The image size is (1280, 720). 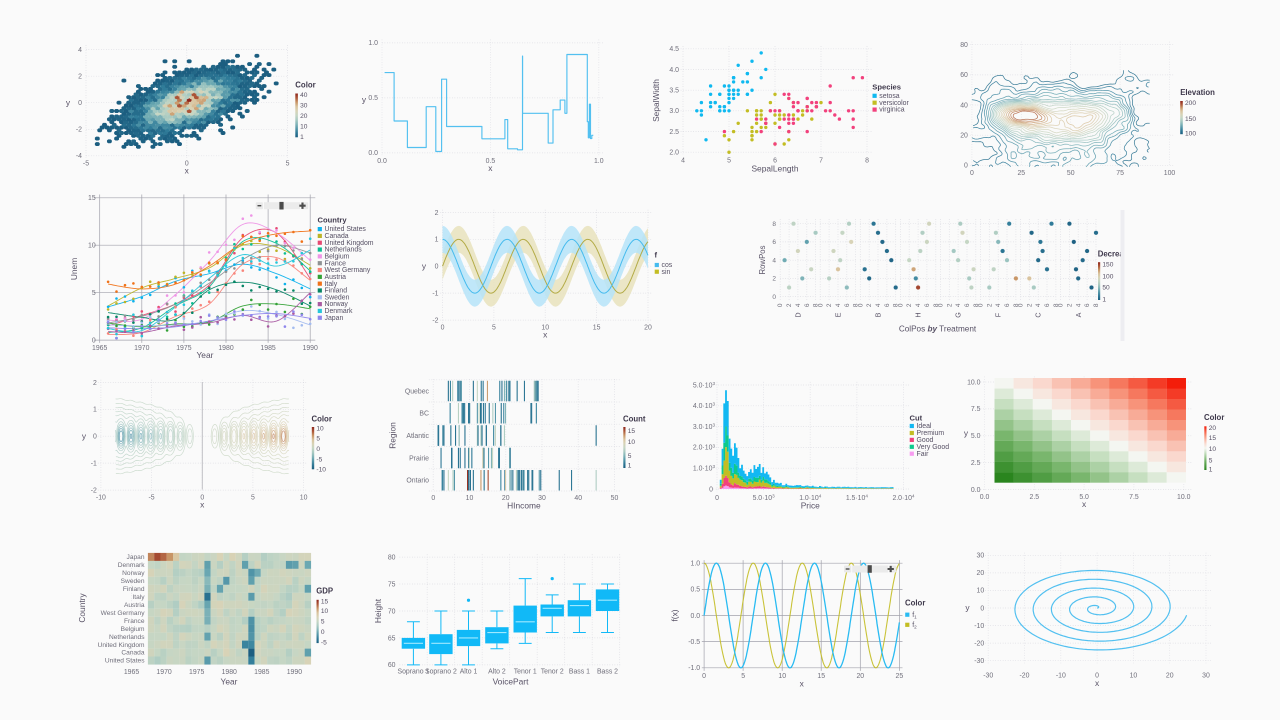 What do you see at coordinates (261, 672) in the screenshot?
I see `svg-text: 1985` at bounding box center [261, 672].